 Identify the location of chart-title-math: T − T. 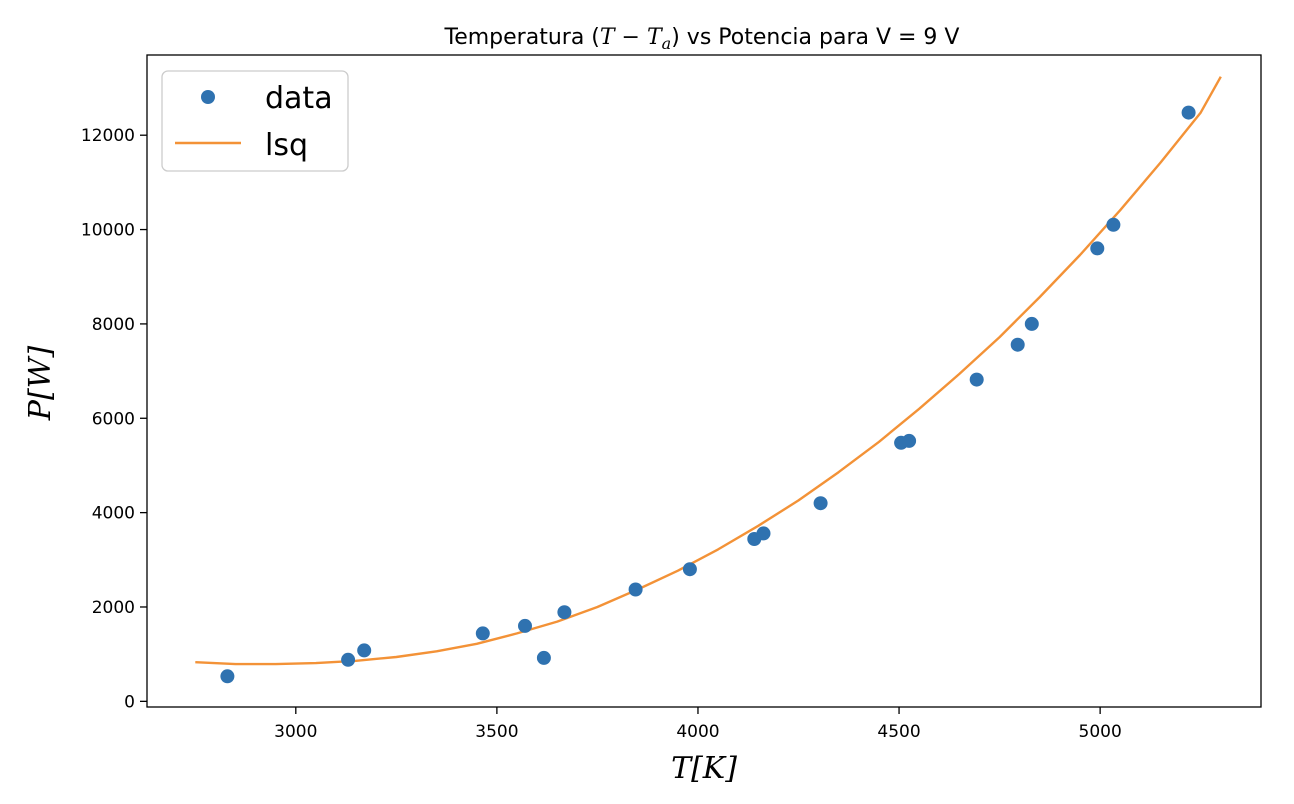
(632, 37).